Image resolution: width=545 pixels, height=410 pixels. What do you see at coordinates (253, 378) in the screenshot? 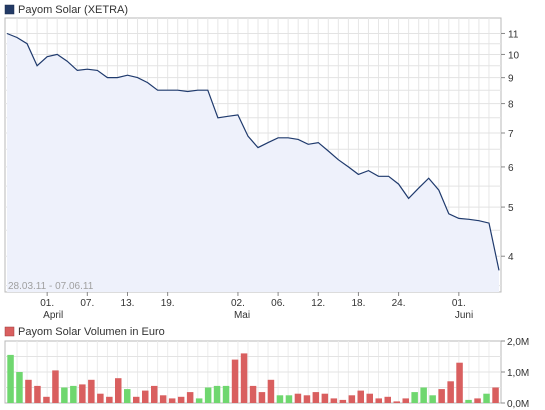
I see `volume-bars` at bounding box center [253, 378].